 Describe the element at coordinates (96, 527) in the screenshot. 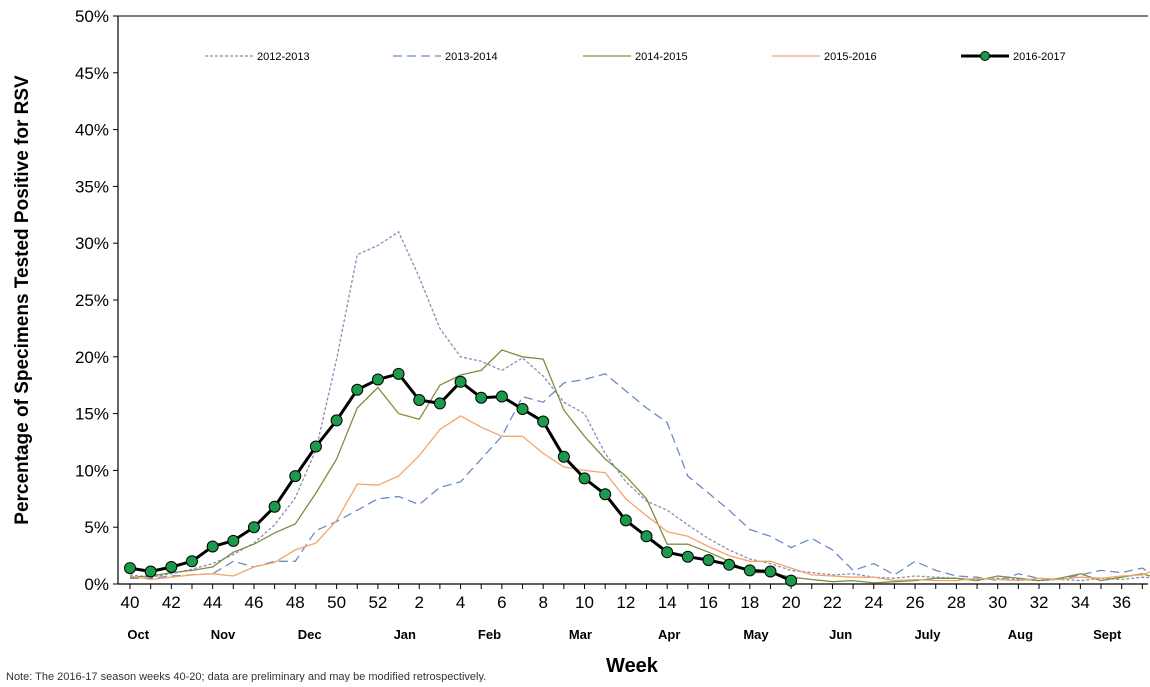

I see `y-tick-label: 5%` at that location.